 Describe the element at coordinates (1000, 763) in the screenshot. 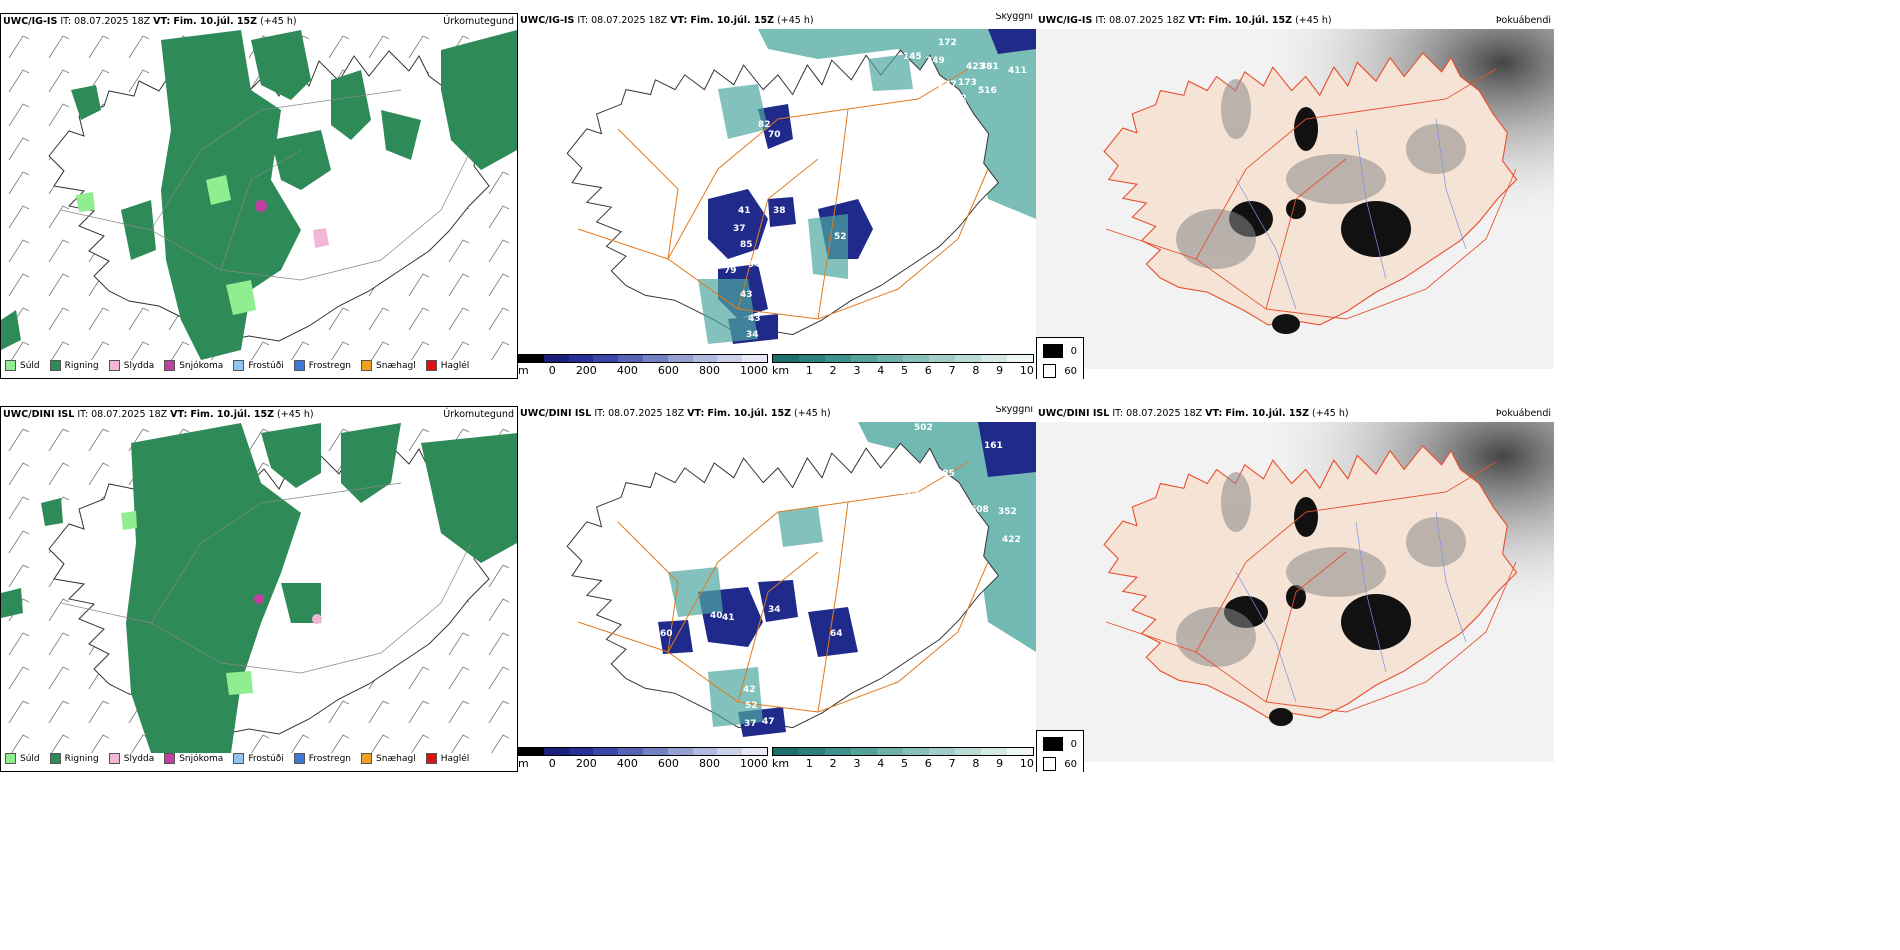

I see `tick: 9` at that location.